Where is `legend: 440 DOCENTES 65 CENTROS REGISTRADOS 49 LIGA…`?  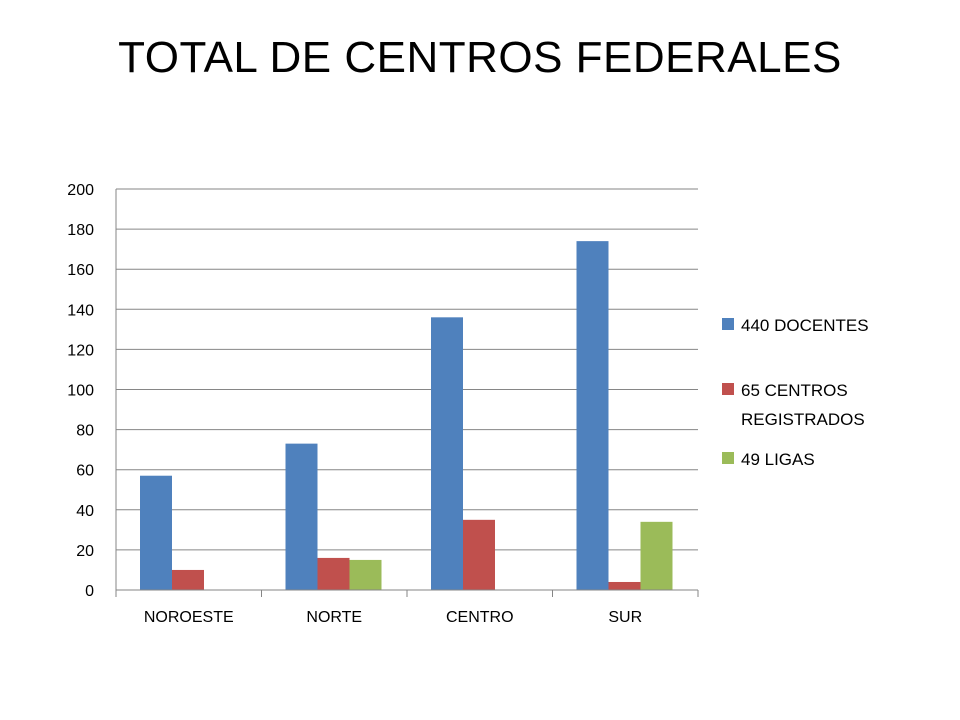 legend: 440 DOCENTES 65 CENTROS REGISTRADOS 49 LIGA… is located at coordinates (795, 392).